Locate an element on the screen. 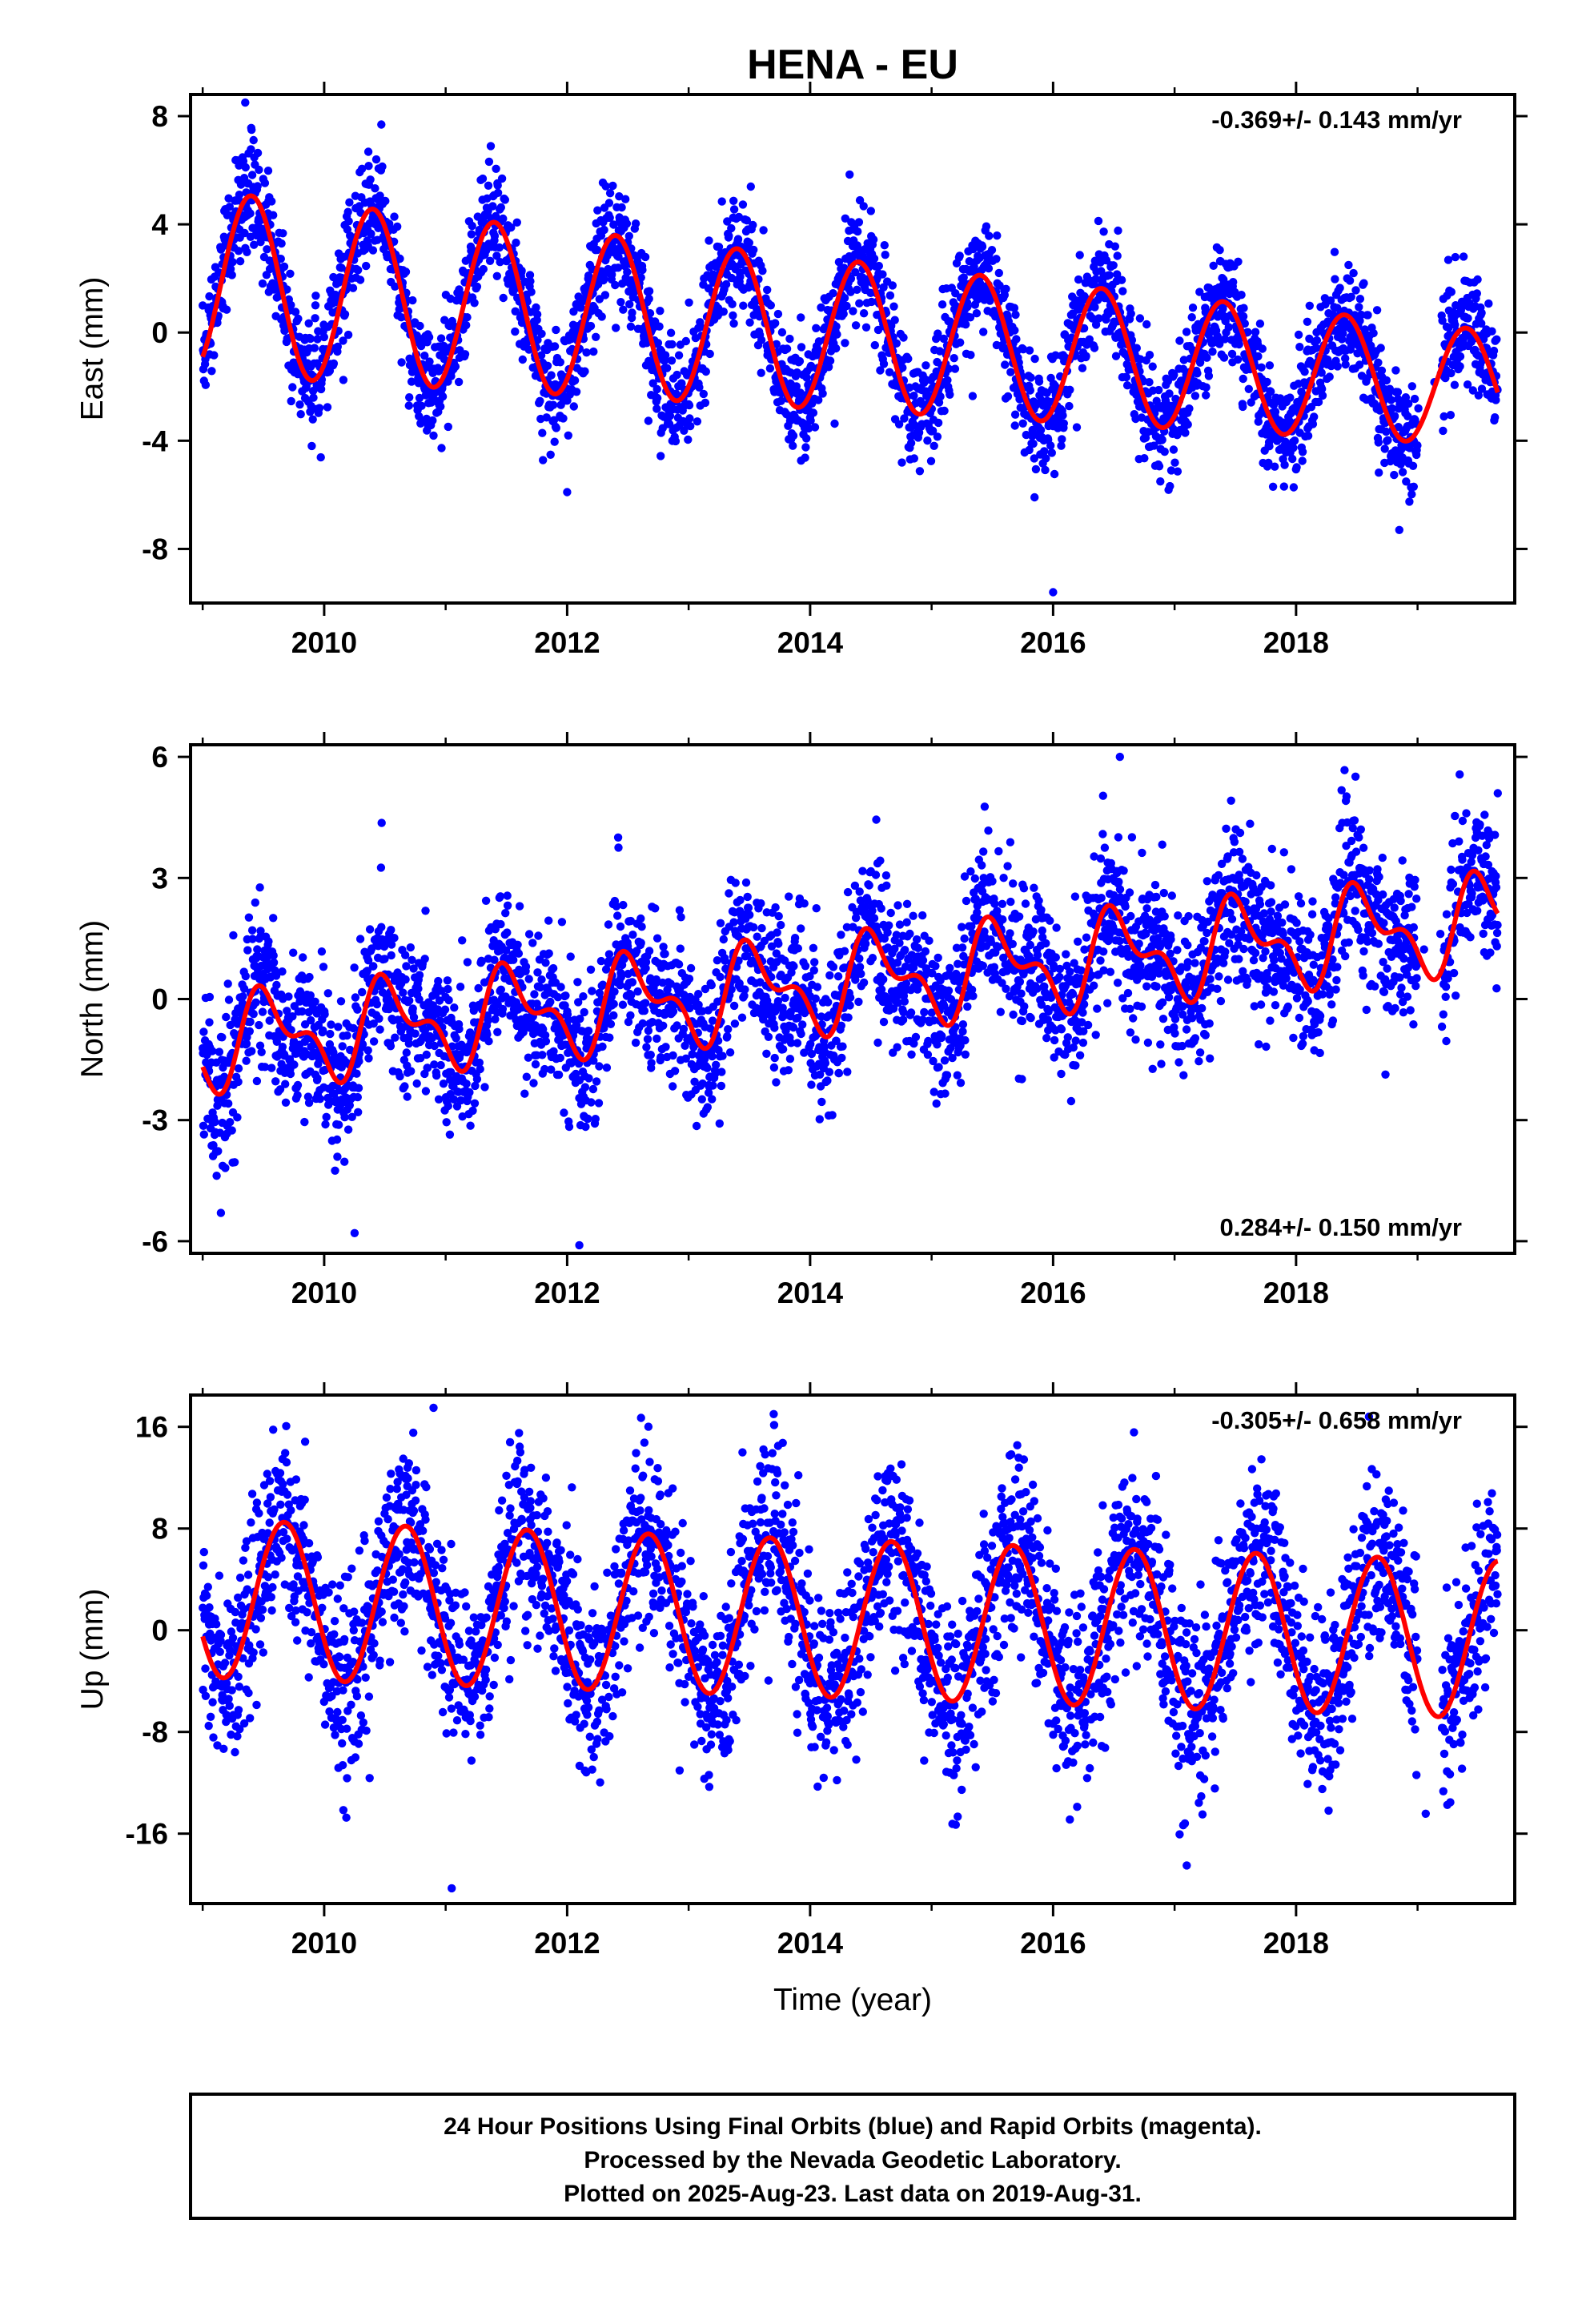 This screenshot has height=2324, width=1582. y-tick-label: -8 is located at coordinates (155, 549).